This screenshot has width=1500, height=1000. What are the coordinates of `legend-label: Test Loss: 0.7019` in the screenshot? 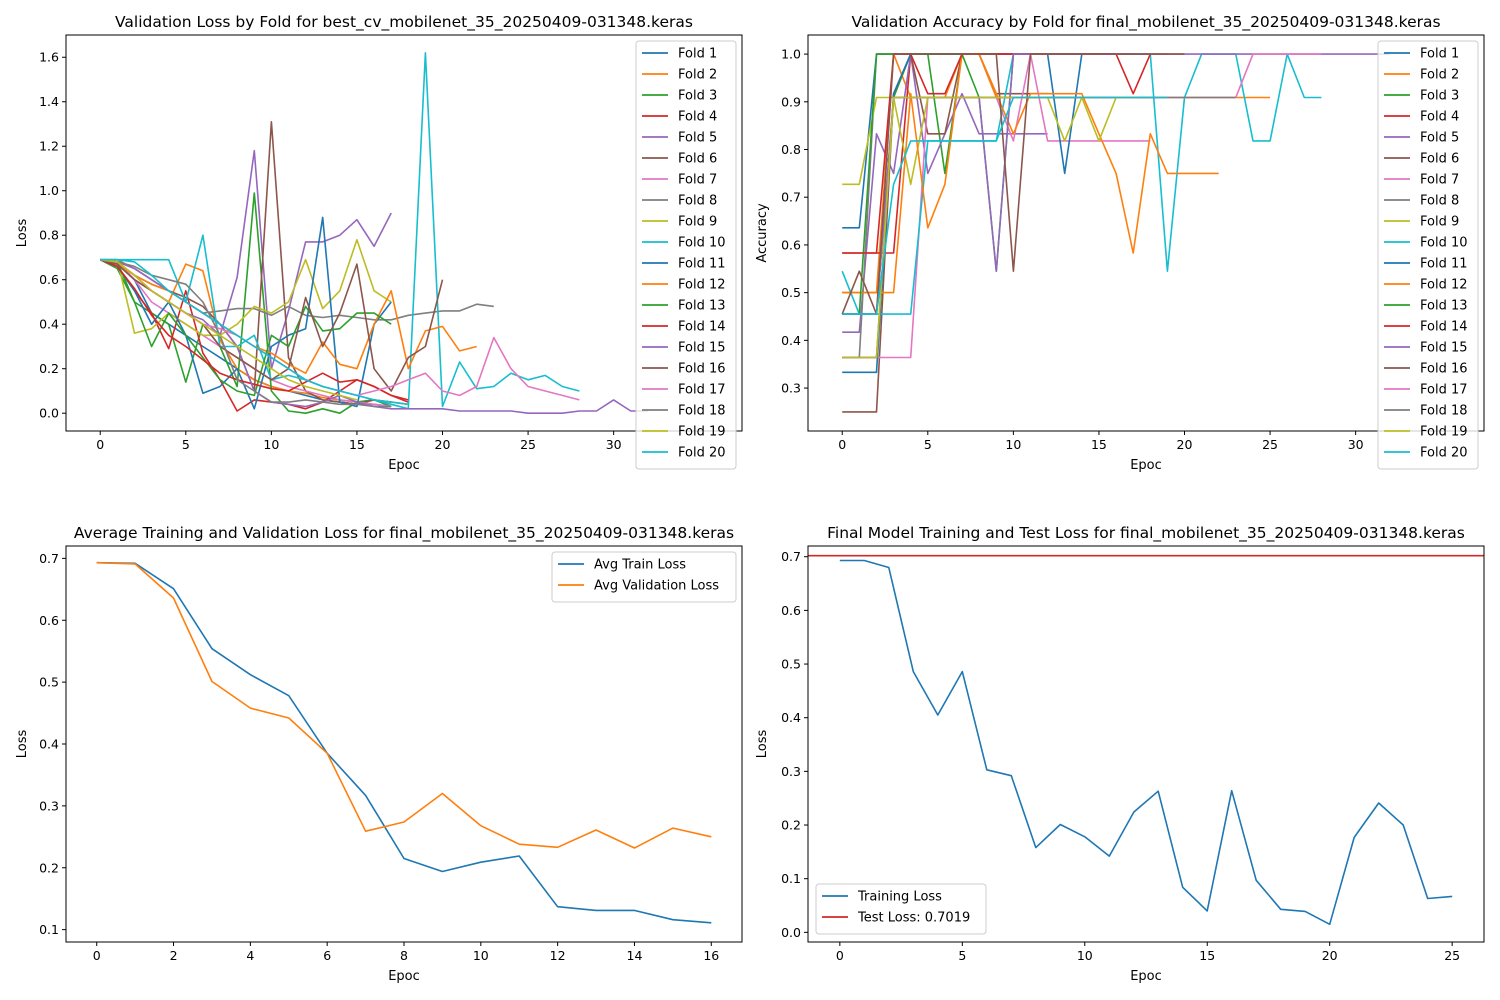 It's located at (913, 918).